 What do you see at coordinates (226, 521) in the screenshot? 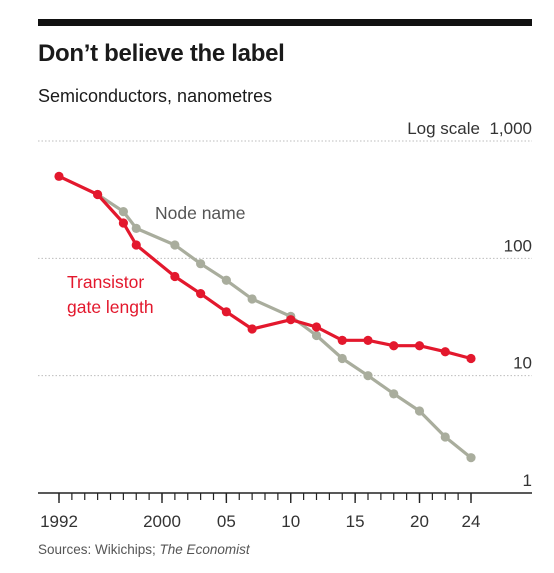
I see `x-tick-label: 05` at bounding box center [226, 521].